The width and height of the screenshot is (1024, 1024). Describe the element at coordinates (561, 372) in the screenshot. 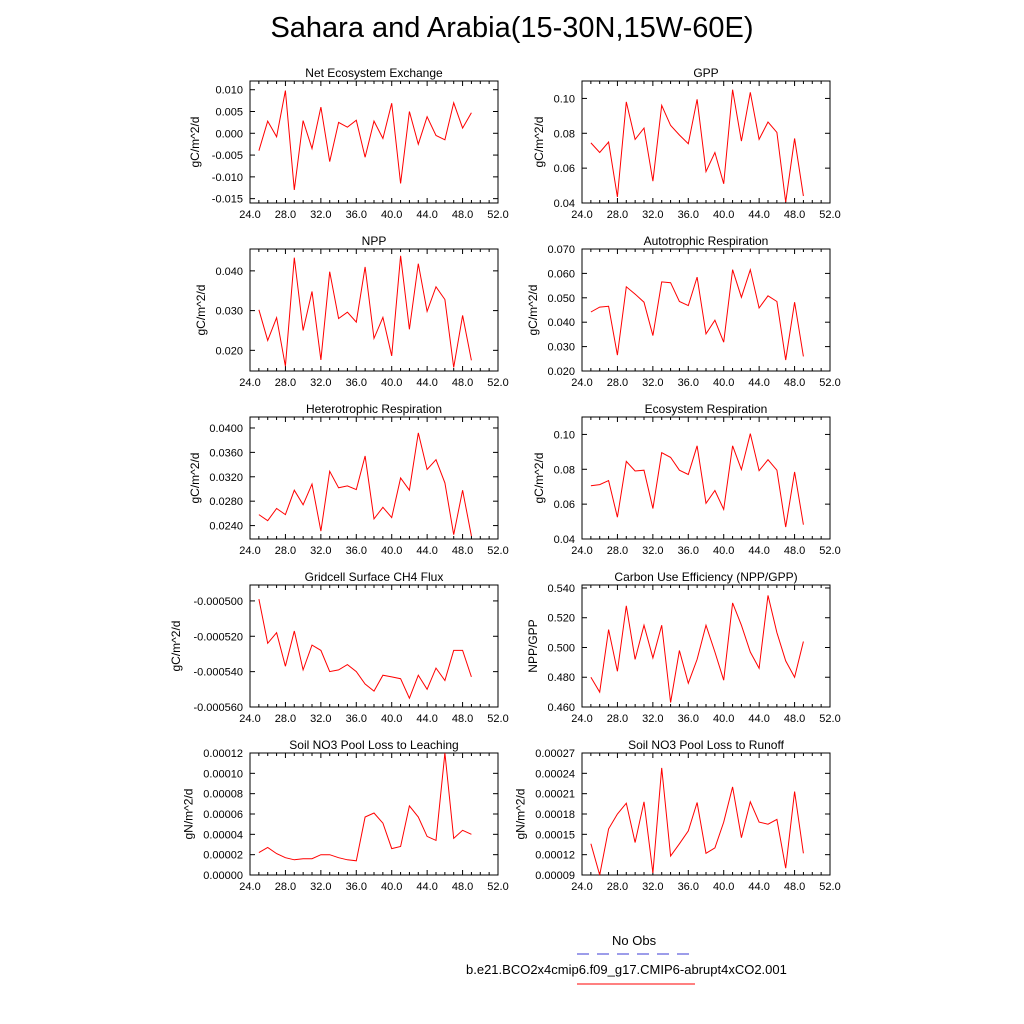

I see `y-tick-label: 0.020` at that location.